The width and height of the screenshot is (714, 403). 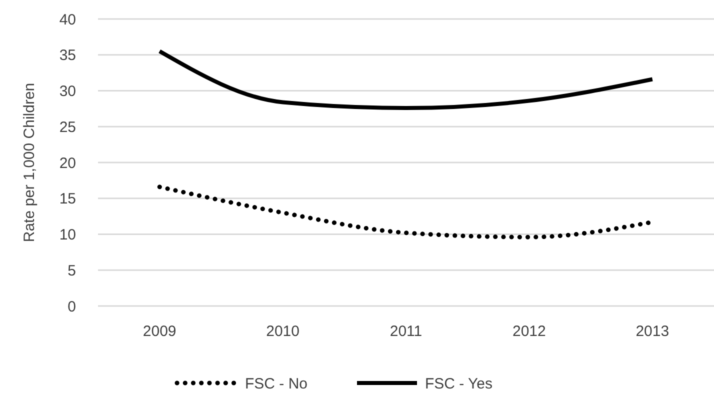 I want to click on y-tick-label: 35, so click(x=67, y=55).